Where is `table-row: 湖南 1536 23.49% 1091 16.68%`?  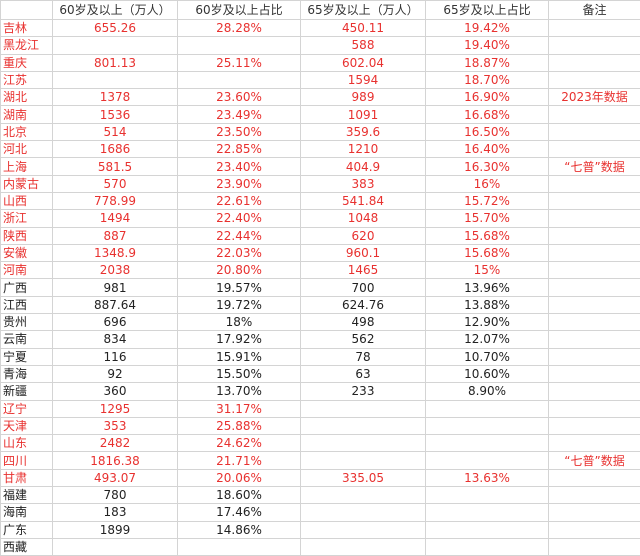 table-row: 湖南 1536 23.49% 1091 16.68% is located at coordinates (320, 114).